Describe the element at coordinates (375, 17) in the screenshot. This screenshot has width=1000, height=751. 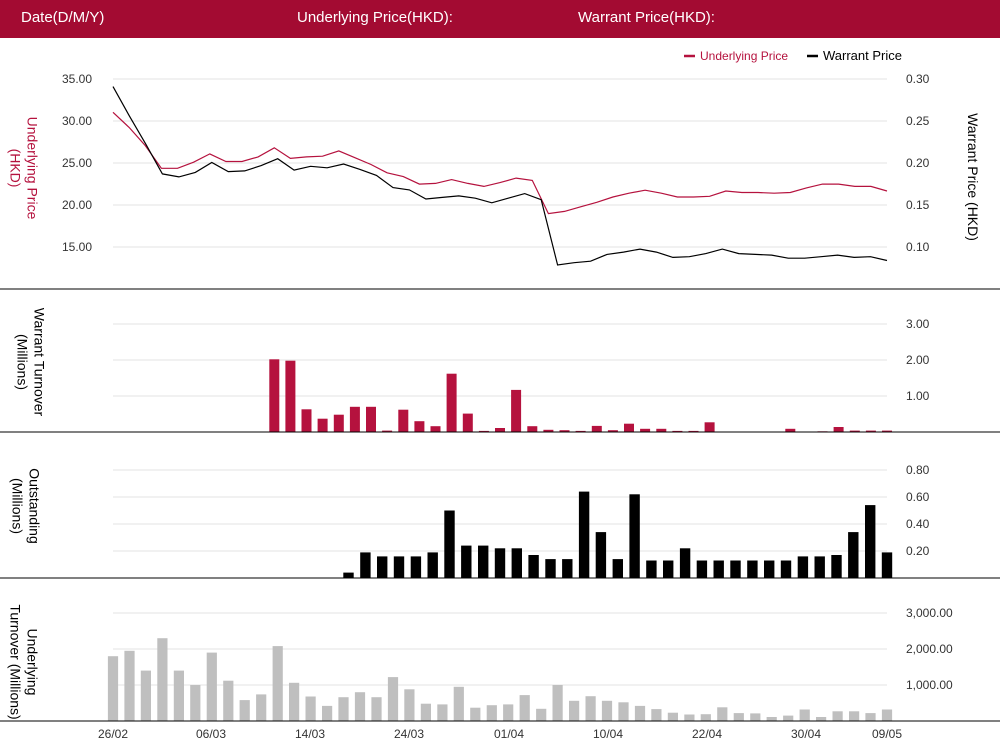
I see `underlying-price-label: Underlying Price(HKD):` at that location.